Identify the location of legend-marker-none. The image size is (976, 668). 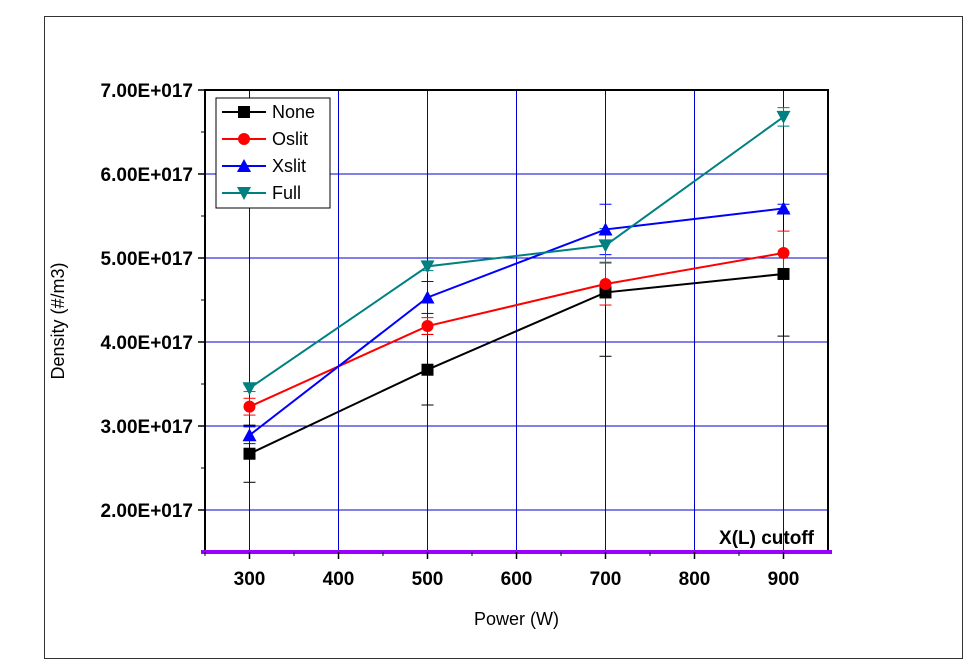
(244, 112).